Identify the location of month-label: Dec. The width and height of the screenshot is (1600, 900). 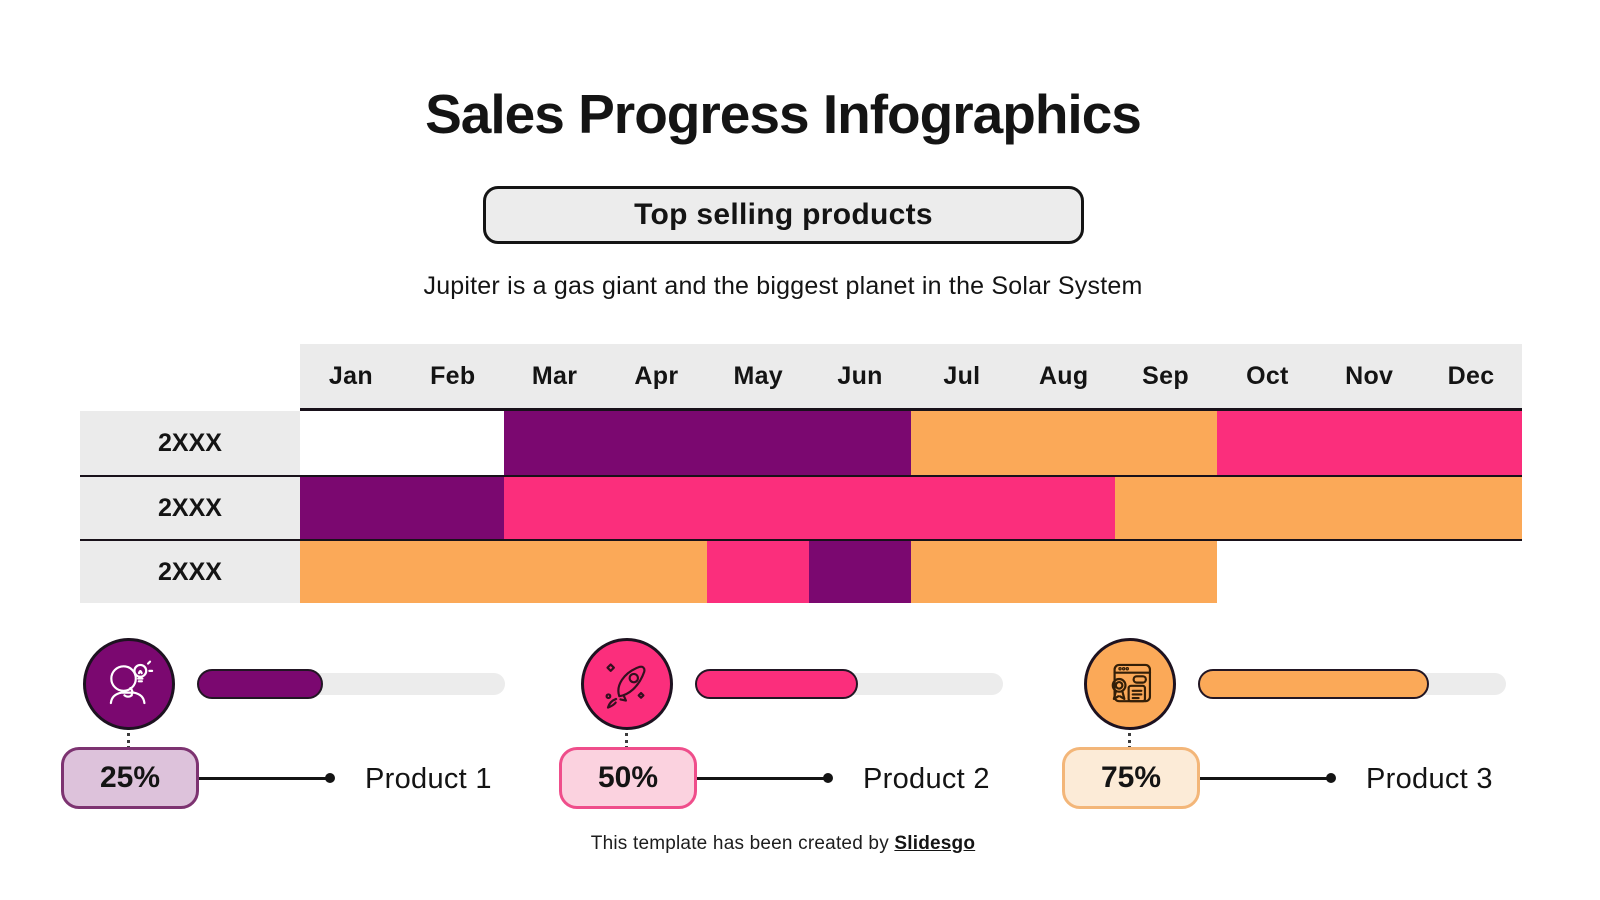
(1471, 375).